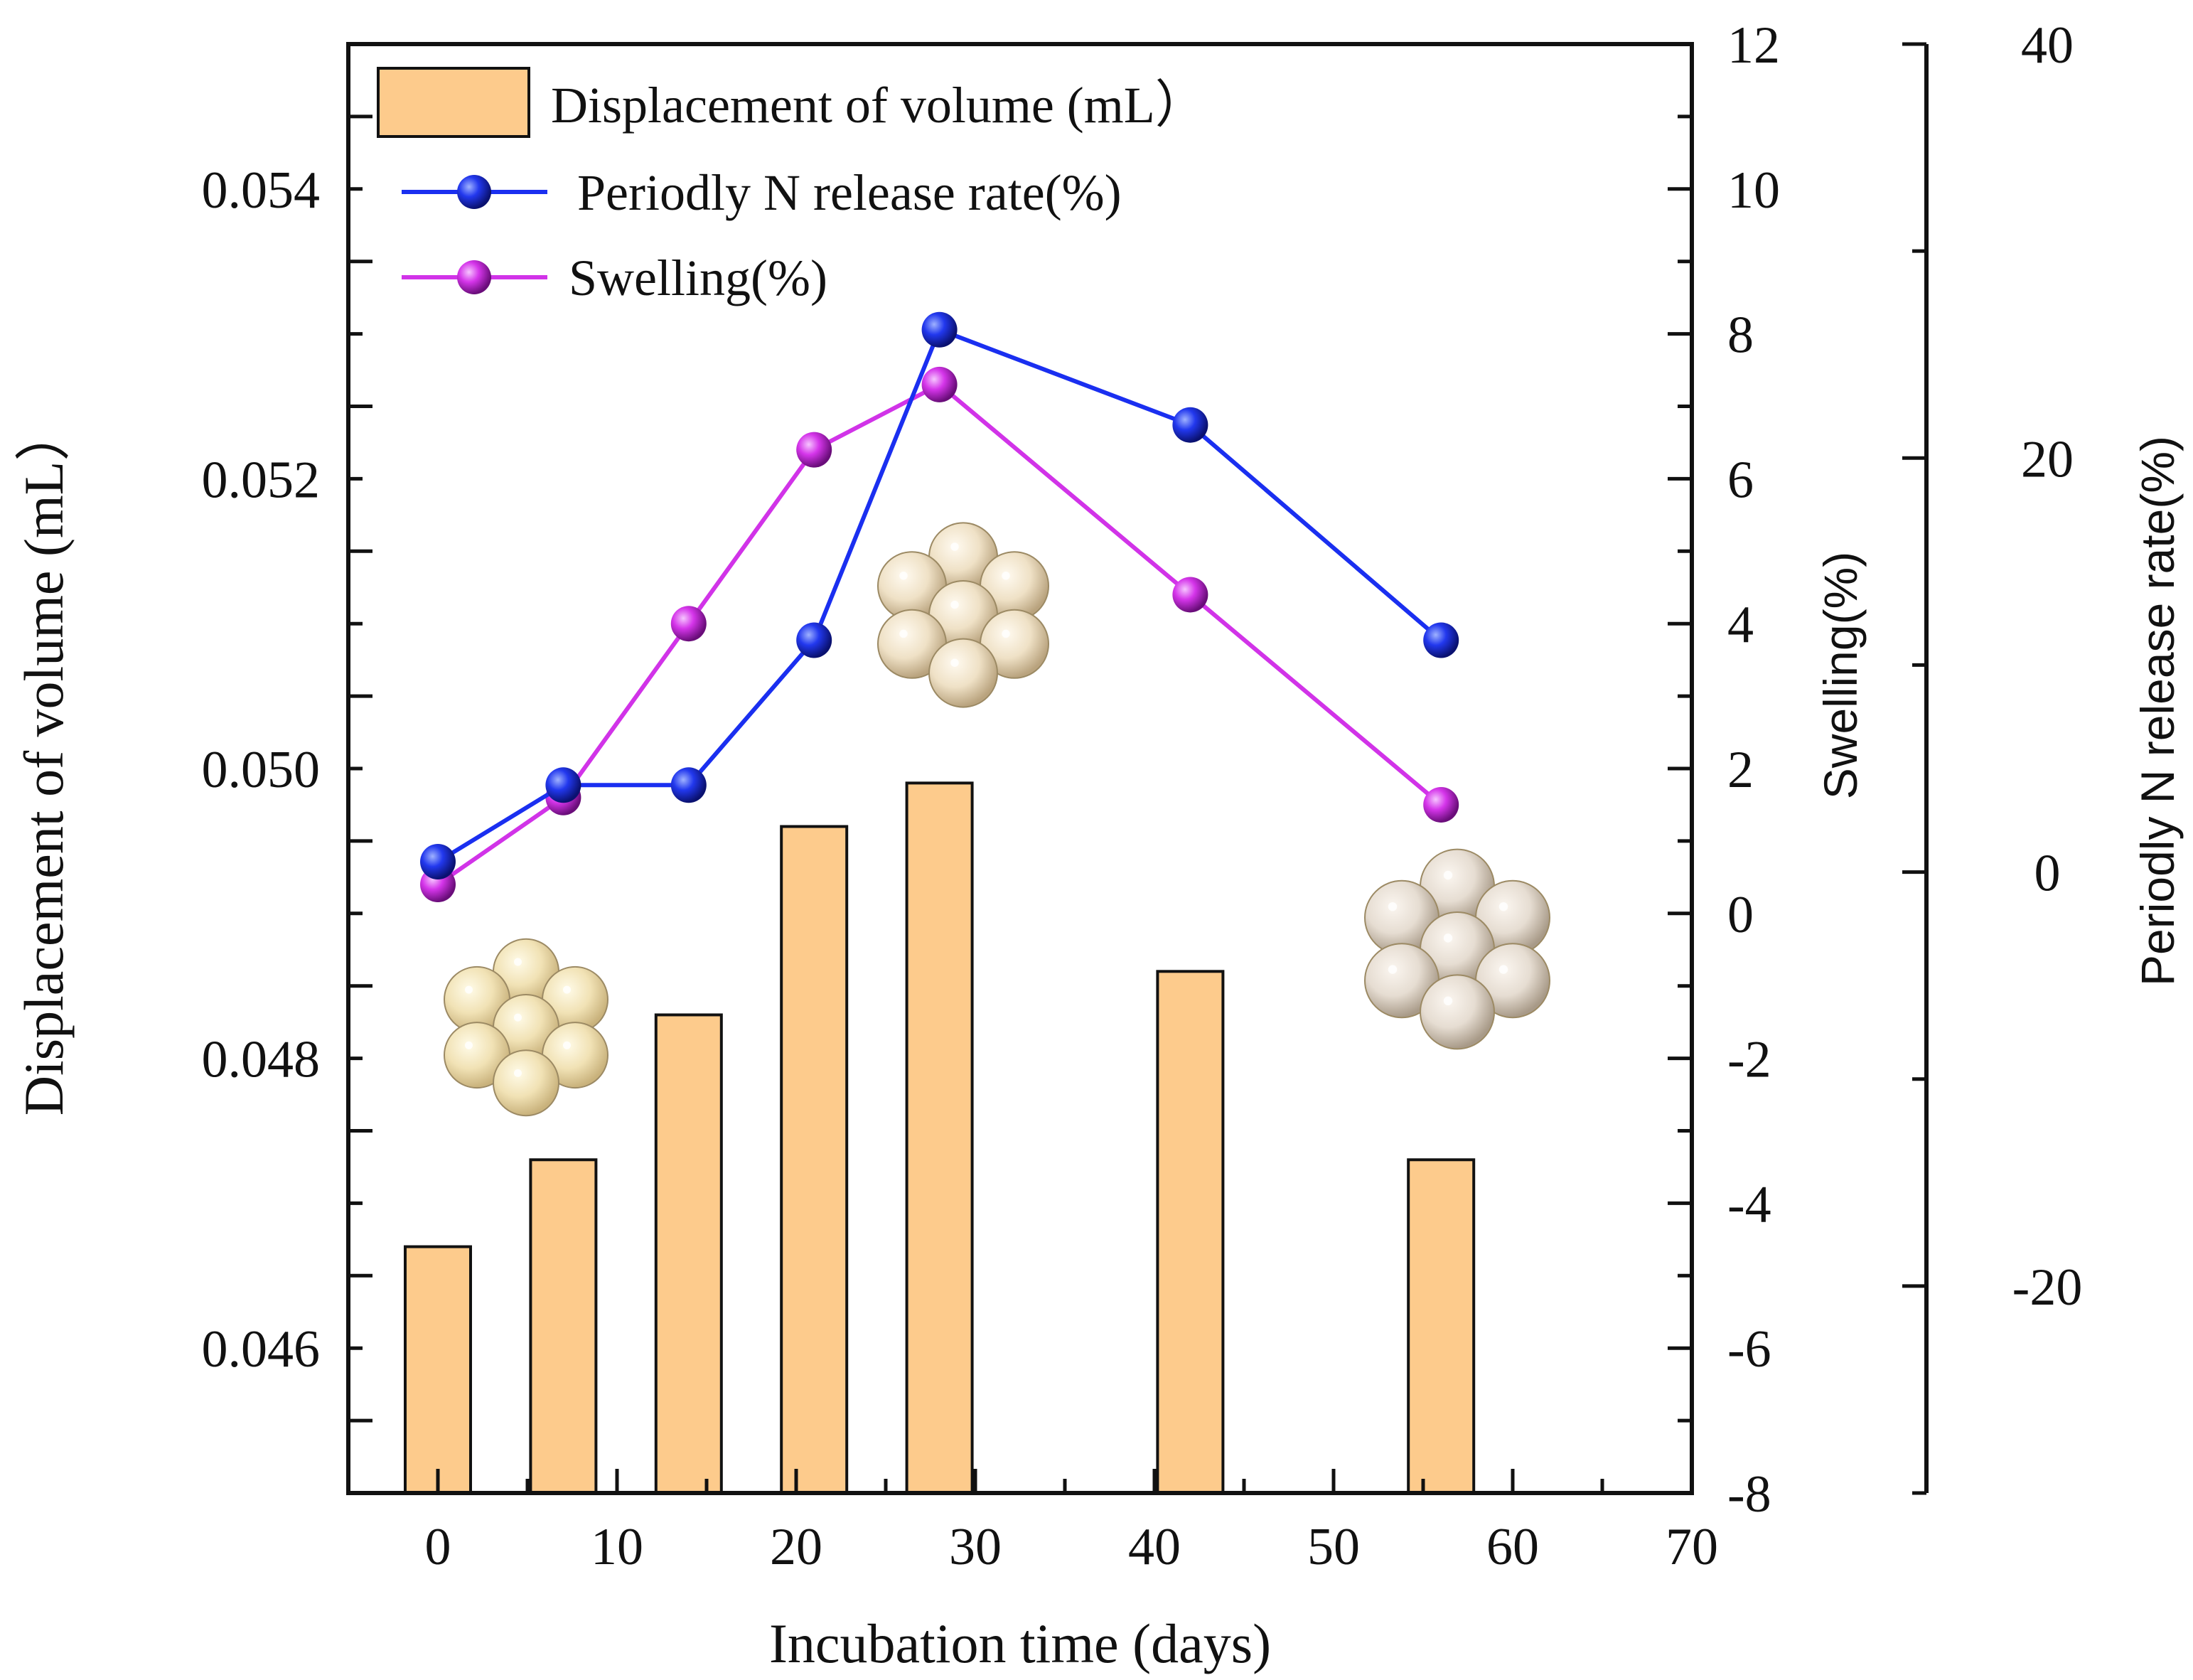 Image resolution: width=2193 pixels, height=1680 pixels. Describe the element at coordinates (1740, 480) in the screenshot. I see `swelling-tick-label: 6` at that location.